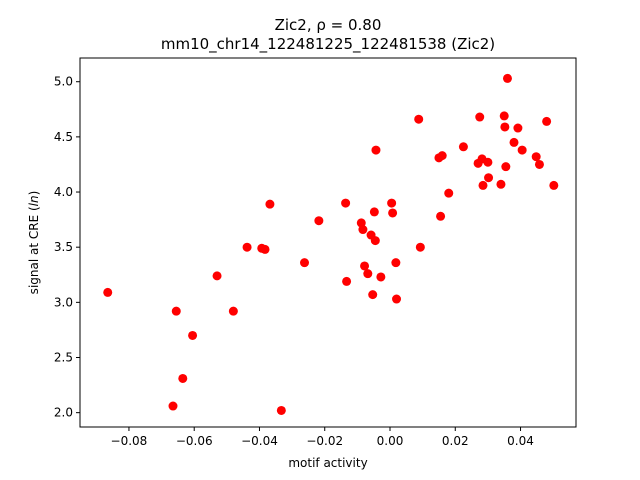  Describe the element at coordinates (194, 441) in the screenshot. I see `x-tick-label: −0.06` at that location.